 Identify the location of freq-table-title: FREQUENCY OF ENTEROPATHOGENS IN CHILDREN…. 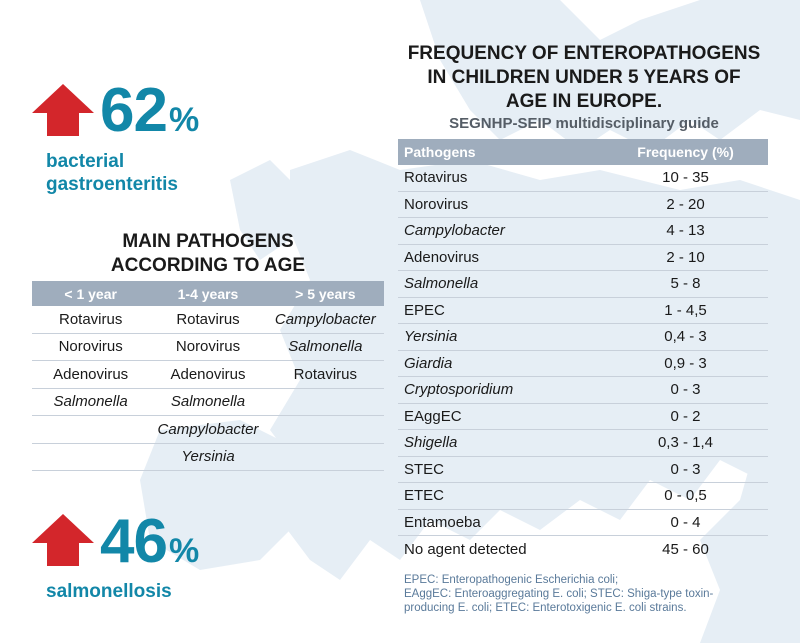
(584, 78).